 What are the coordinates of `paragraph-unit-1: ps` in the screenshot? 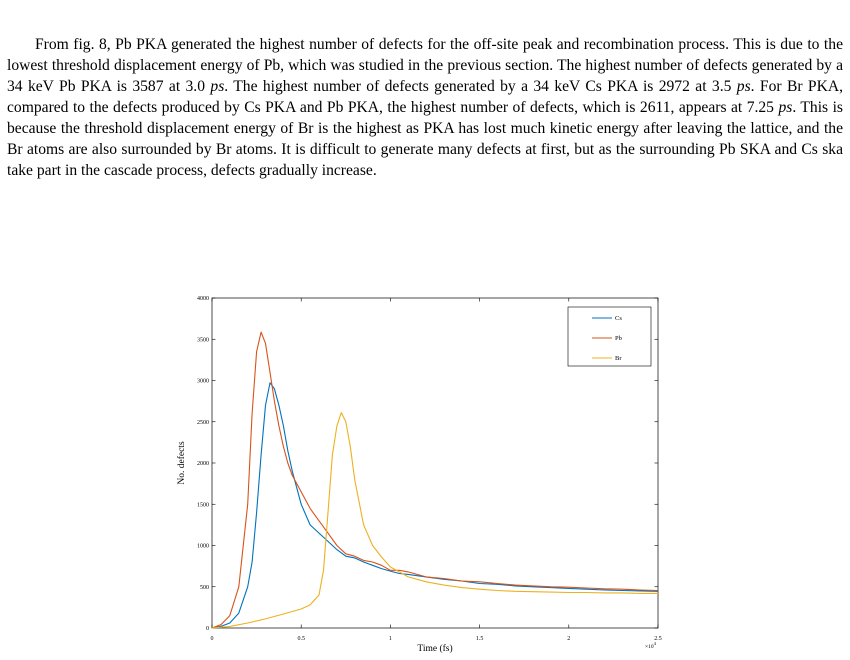 It's located at (217, 86).